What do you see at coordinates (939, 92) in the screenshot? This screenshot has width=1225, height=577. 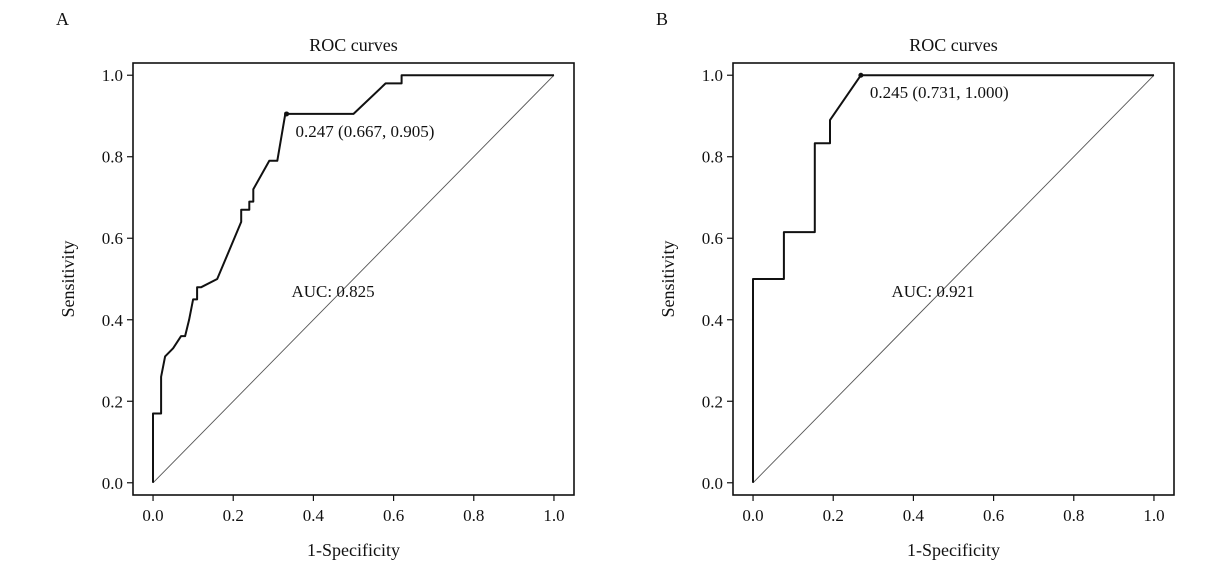 I see `cutoff-point-label: 0.245 (0.731, 1.000)` at bounding box center [939, 92].